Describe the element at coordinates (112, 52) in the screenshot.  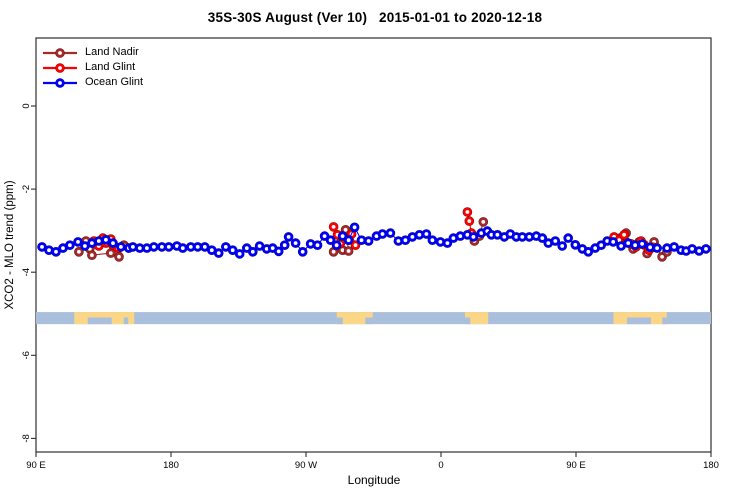
I see `legend-label: Land Nadir` at that location.